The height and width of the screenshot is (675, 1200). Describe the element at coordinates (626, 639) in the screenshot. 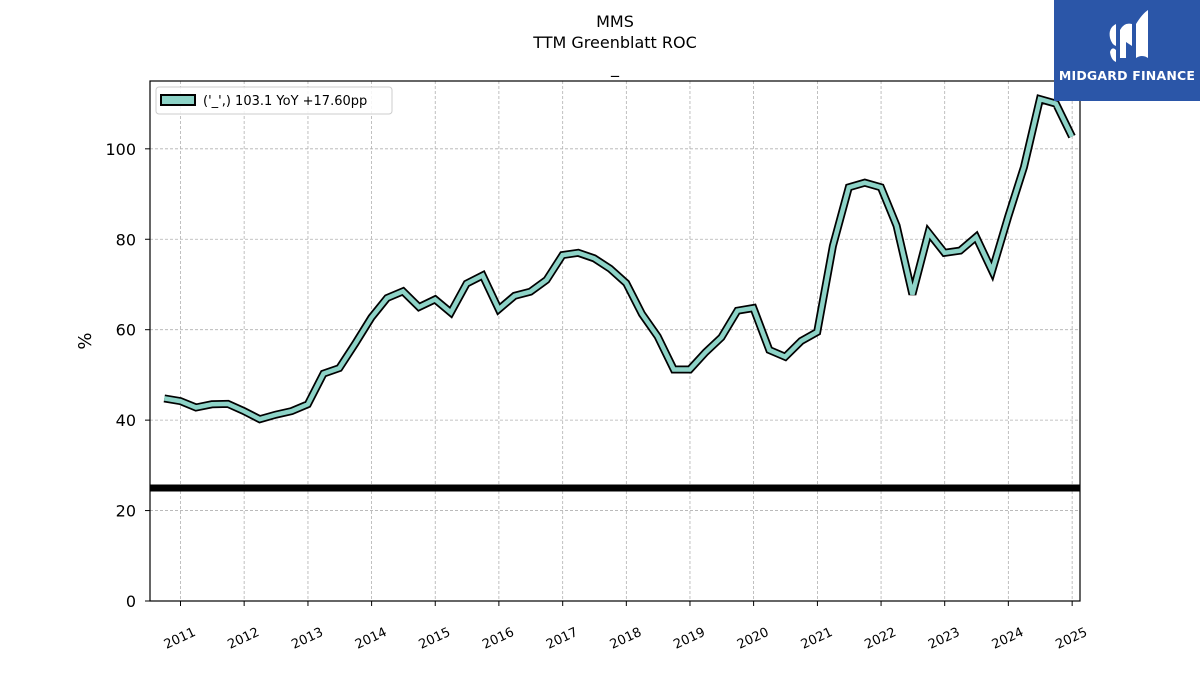

I see `x-tick-label: 2018` at that location.